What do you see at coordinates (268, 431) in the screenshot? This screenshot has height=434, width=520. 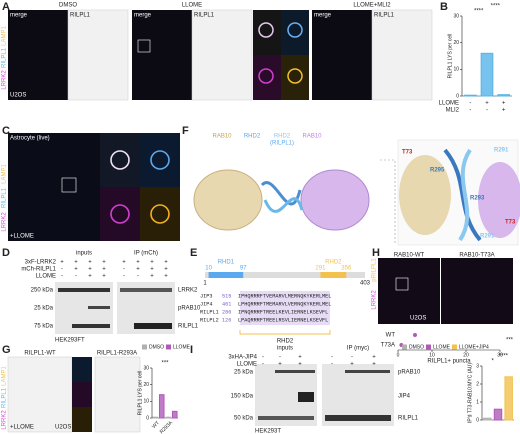 I see `label: HEK293T` at bounding box center [268, 431].